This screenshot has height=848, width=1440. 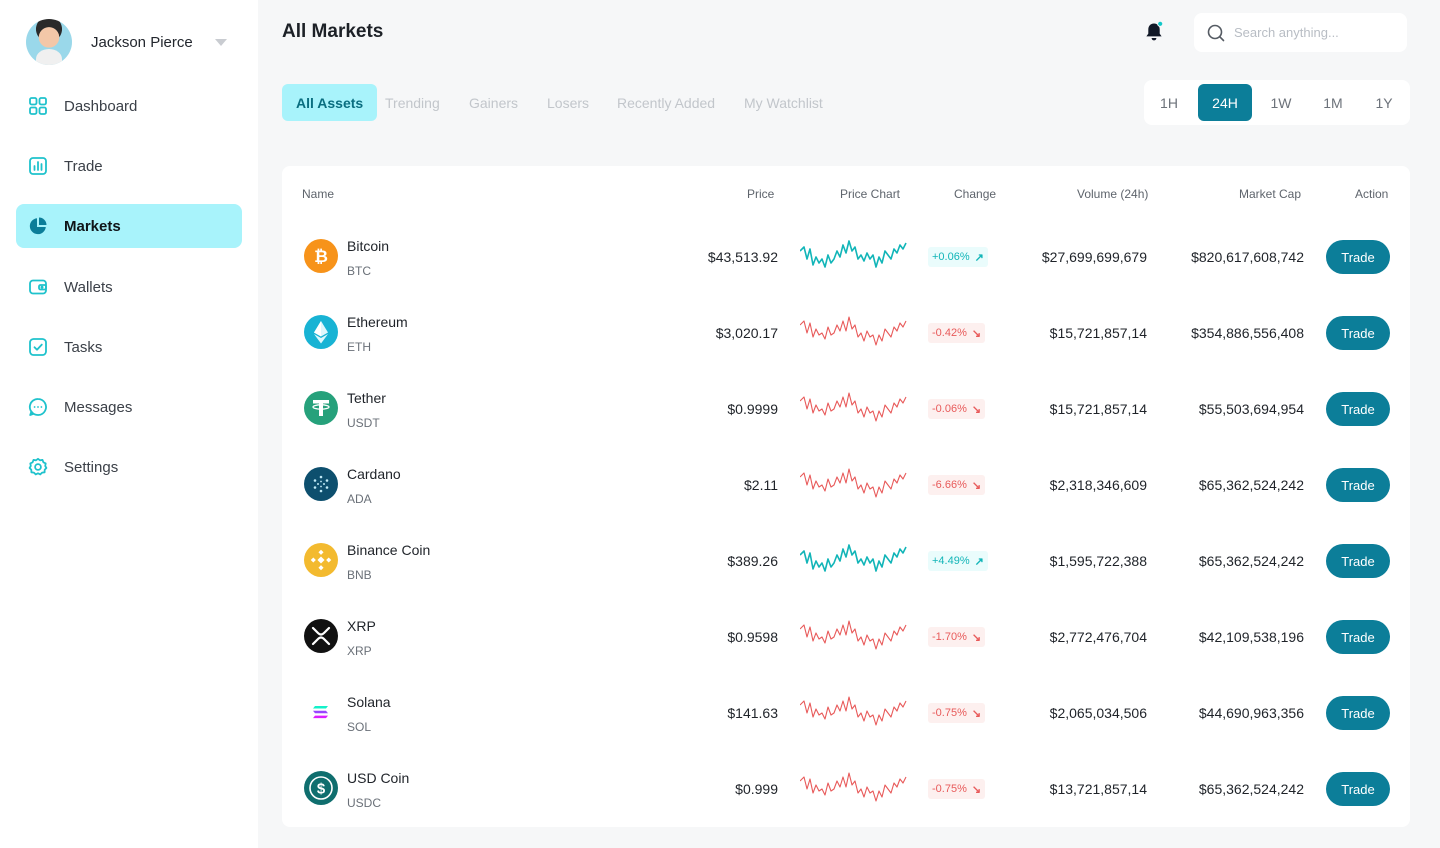 I want to click on sidebar-item-label: Messages, so click(x=98, y=407).